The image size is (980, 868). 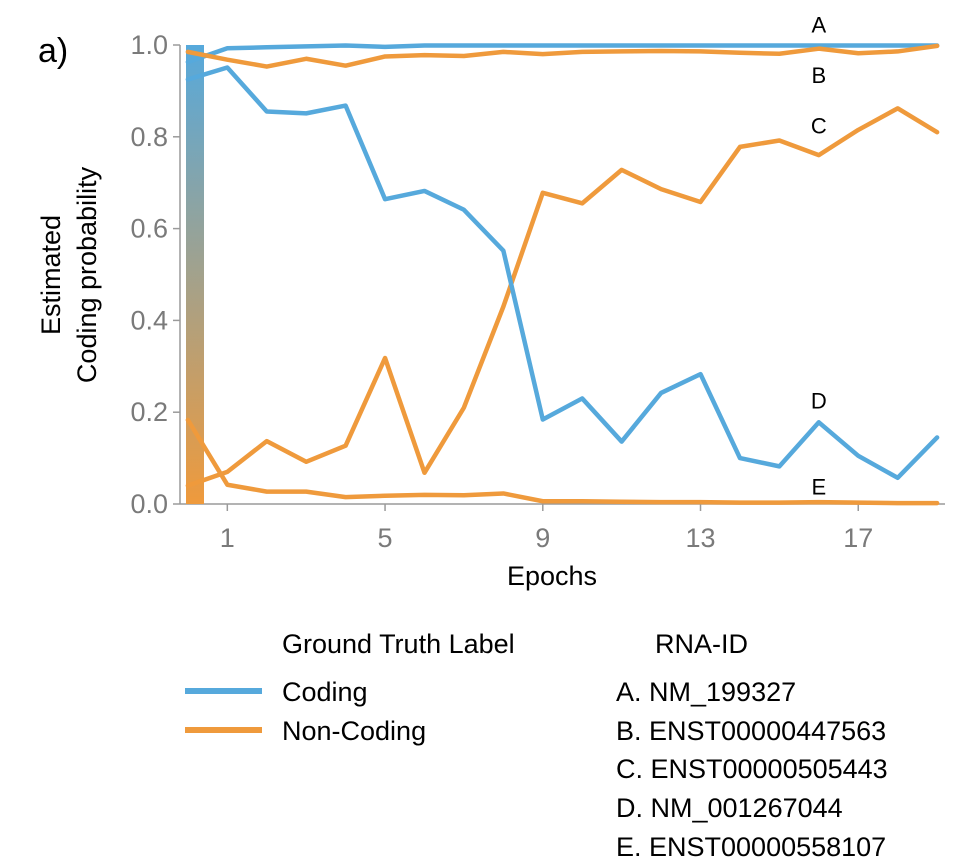 What do you see at coordinates (398, 644) in the screenshot?
I see `legend-ground-truth-title: Ground Truth Label` at bounding box center [398, 644].